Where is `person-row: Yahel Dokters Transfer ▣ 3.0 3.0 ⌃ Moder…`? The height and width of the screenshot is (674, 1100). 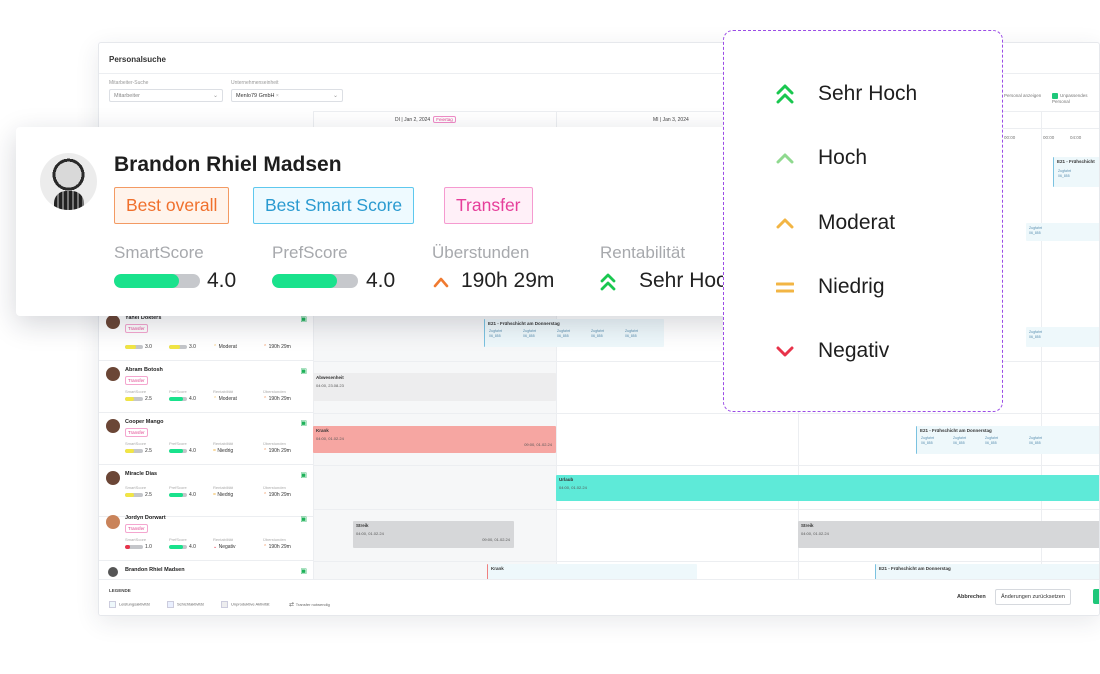
person-row: Yahel Dokters Transfer ▣ 3.0 3.0 ⌃ Moder… is located at coordinates (206, 335).